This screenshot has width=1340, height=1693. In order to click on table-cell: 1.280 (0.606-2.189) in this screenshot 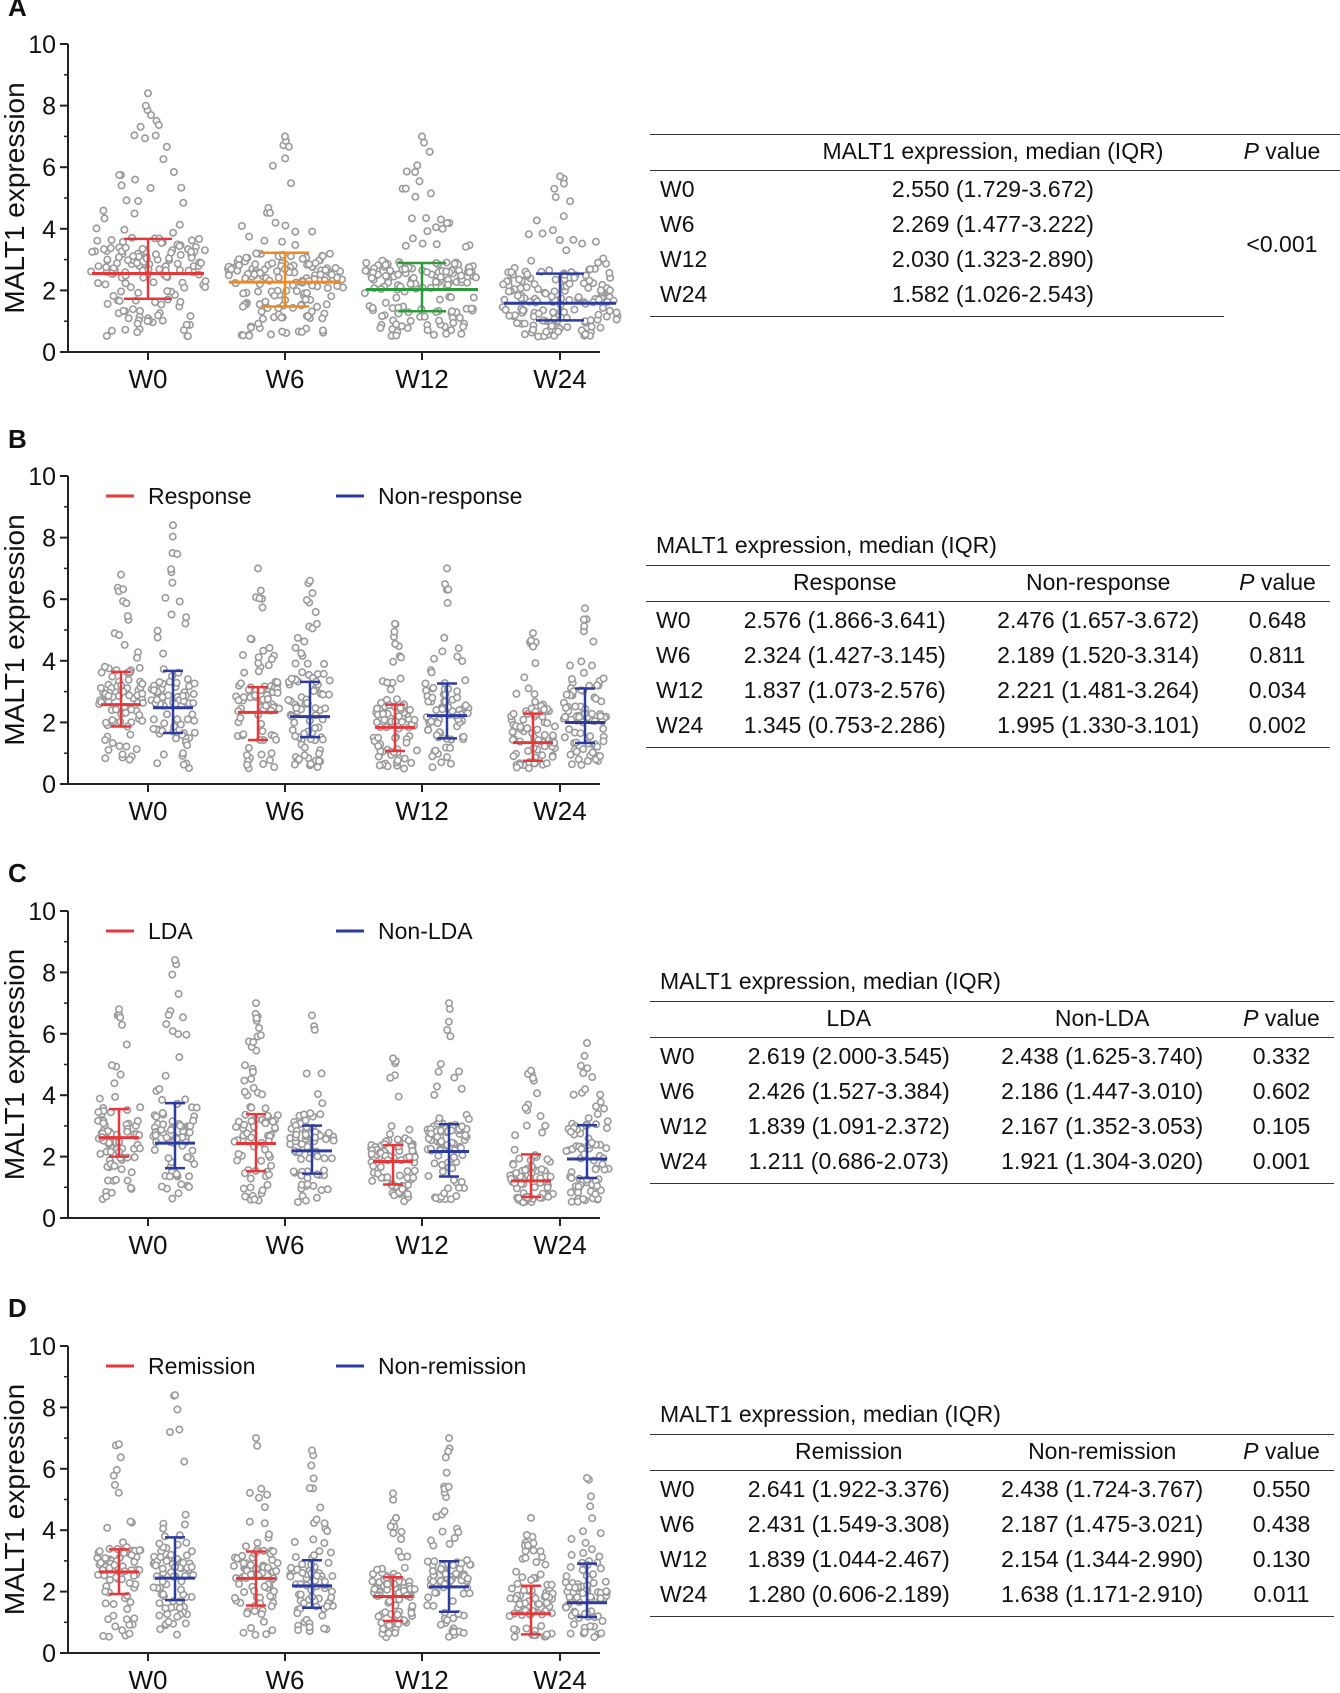, I will do `click(849, 1596)`.